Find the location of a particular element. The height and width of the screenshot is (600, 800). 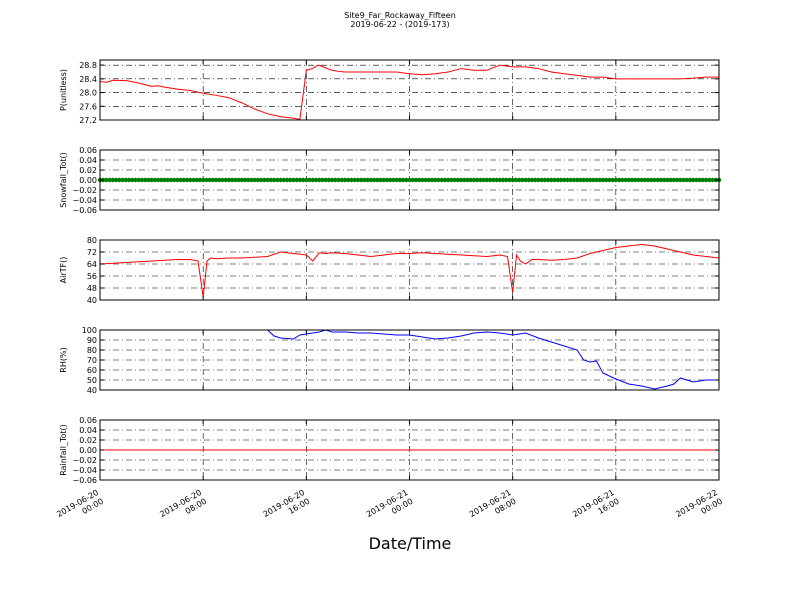

y-tick-label: 0.02 is located at coordinates (88, 440).